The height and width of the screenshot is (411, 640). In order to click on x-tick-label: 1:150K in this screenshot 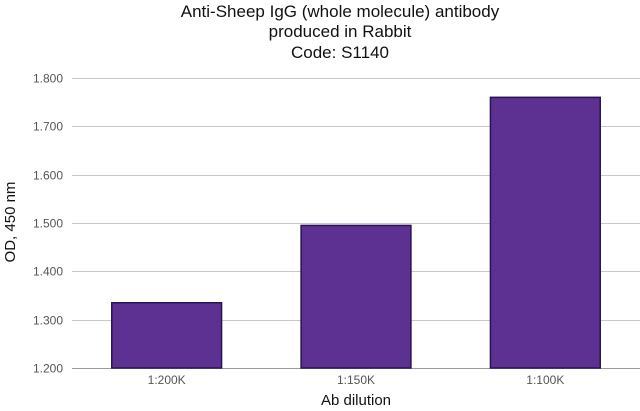, I will do `click(356, 380)`.